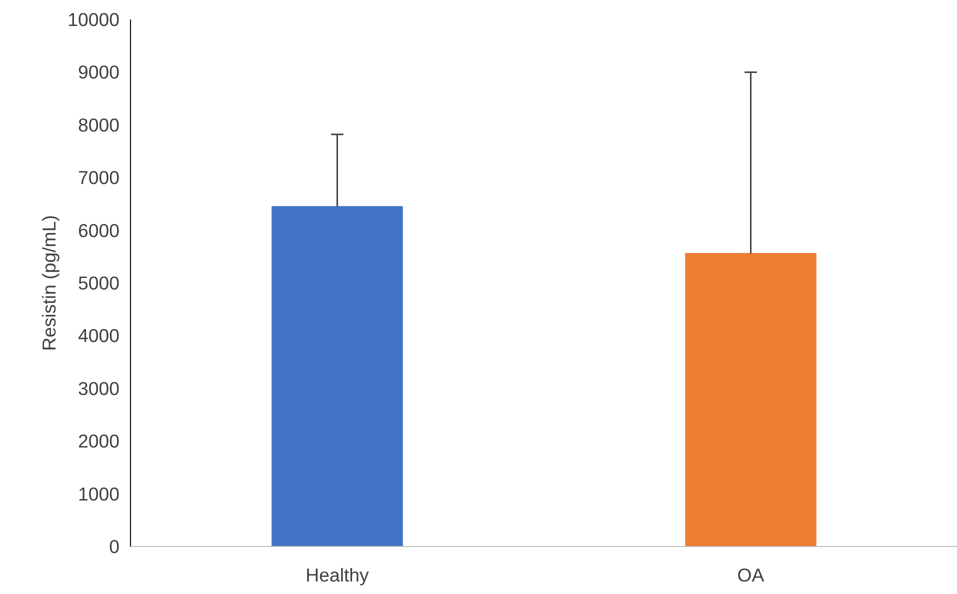  Describe the element at coordinates (99, 335) in the screenshot. I see `y-tick-label: 4000` at that location.